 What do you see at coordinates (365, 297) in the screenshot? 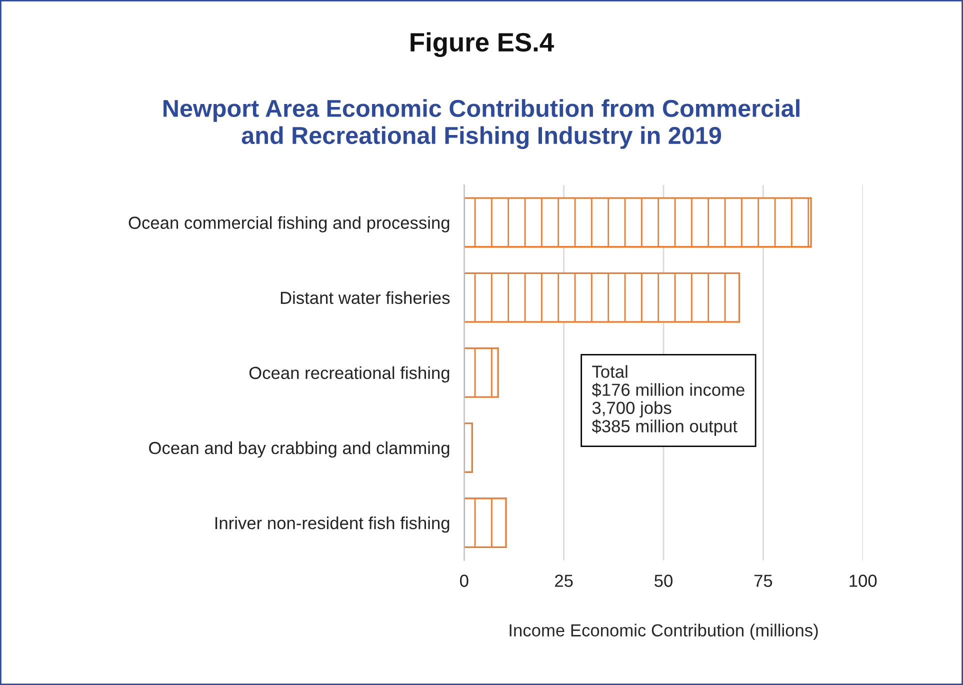
I see `y-tick-label: Distant water fisheries` at bounding box center [365, 297].